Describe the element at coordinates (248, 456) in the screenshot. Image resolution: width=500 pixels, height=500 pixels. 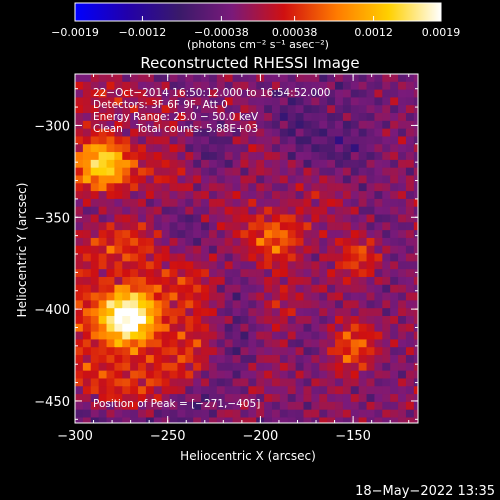
I see `x-axis-label: Heliocentric X (arcsec)` at that location.